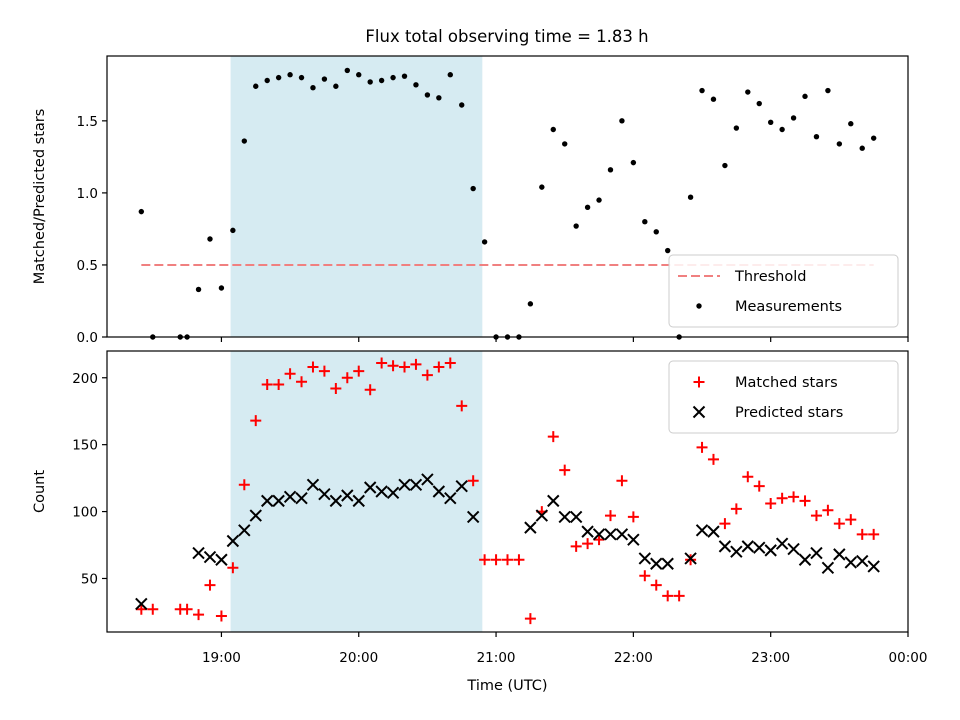 The image size is (960, 720). I want to click on series-predicted-stars, so click(507, 542).